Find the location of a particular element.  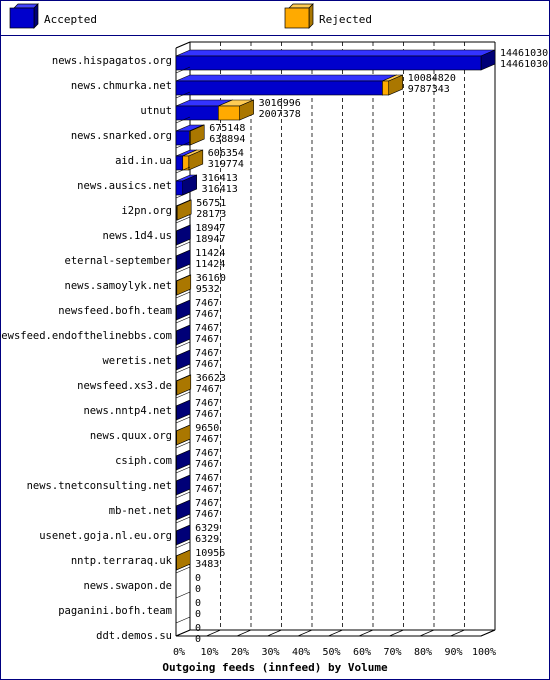

legend-accepted-swatch is located at coordinates (24, 16).